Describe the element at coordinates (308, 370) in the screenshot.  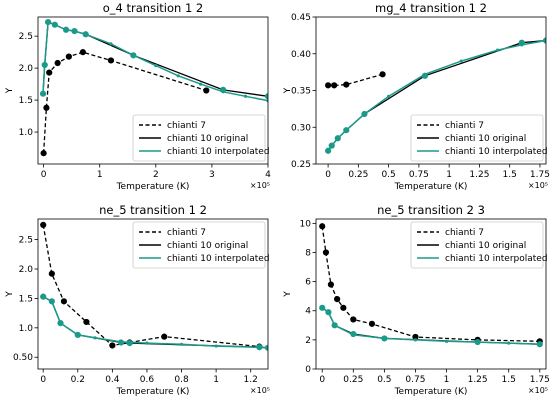
I see `y-tick-label: 0` at that location.